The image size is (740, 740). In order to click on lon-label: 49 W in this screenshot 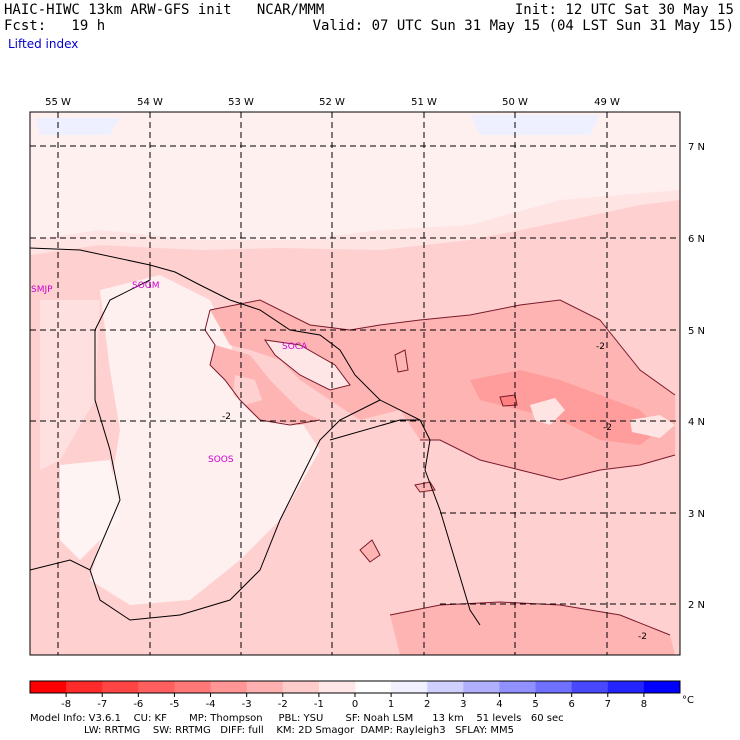, I will do `click(607, 102)`.